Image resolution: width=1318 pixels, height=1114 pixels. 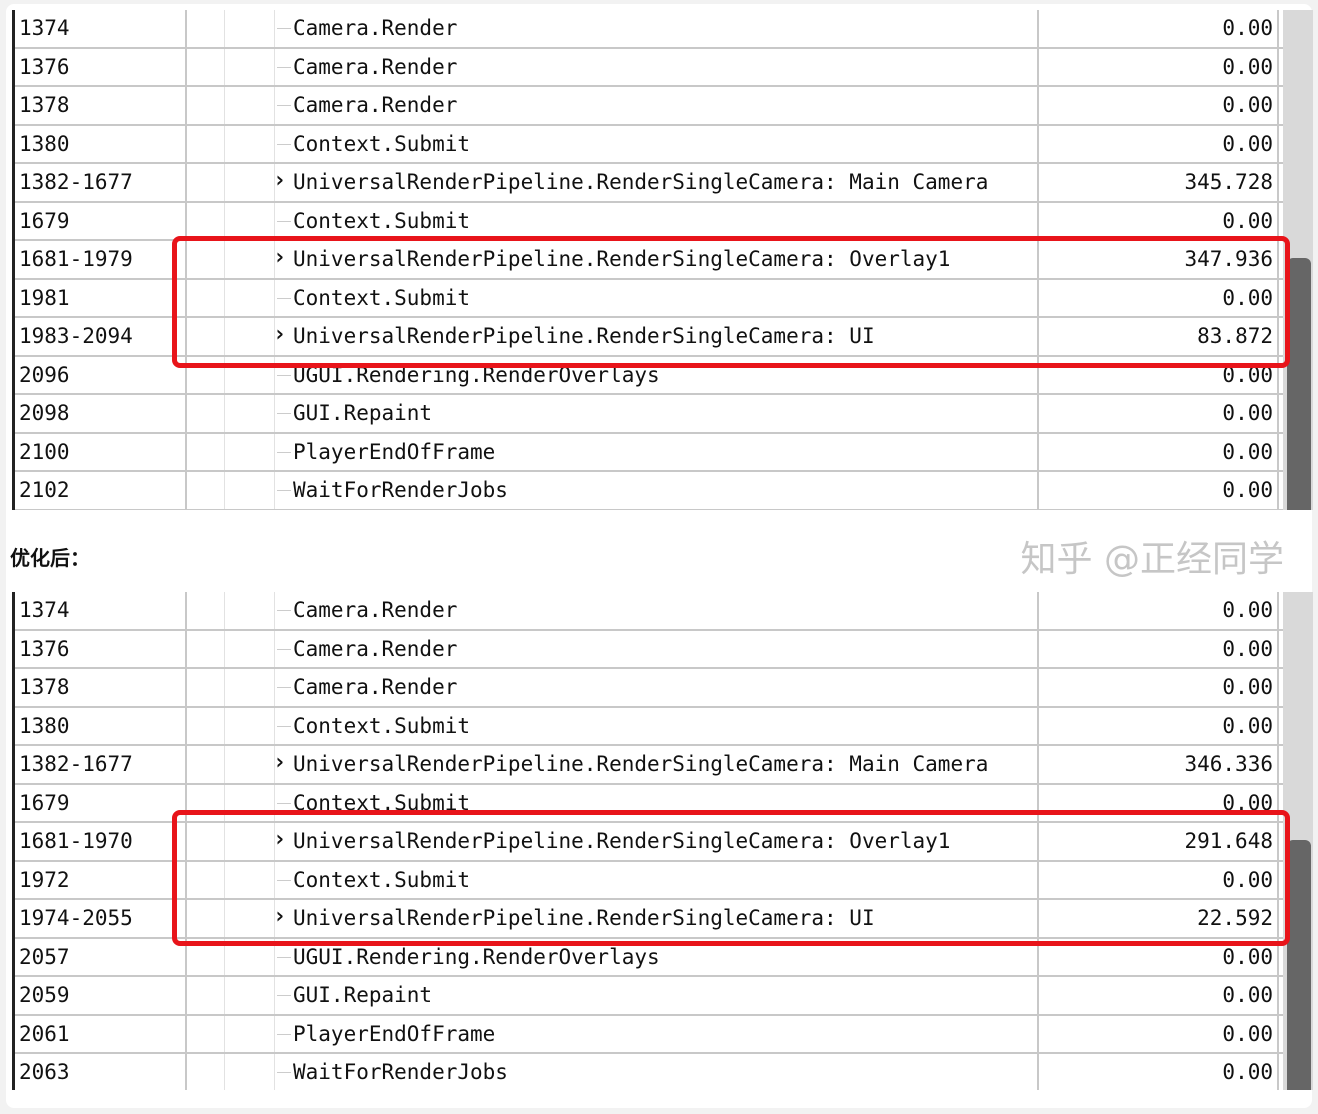 I want to click on event-name: UGUI.Rendering.RenderOverlays, so click(x=666, y=956).